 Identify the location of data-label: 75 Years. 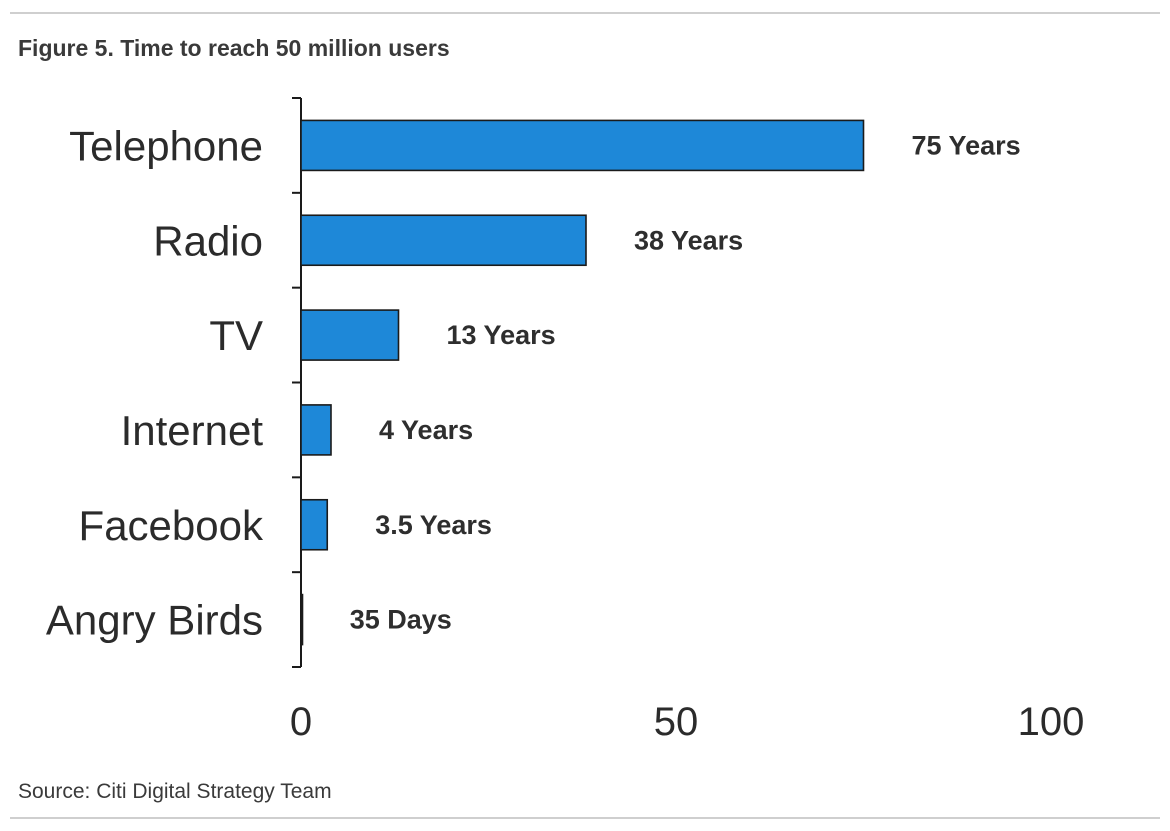
(966, 145).